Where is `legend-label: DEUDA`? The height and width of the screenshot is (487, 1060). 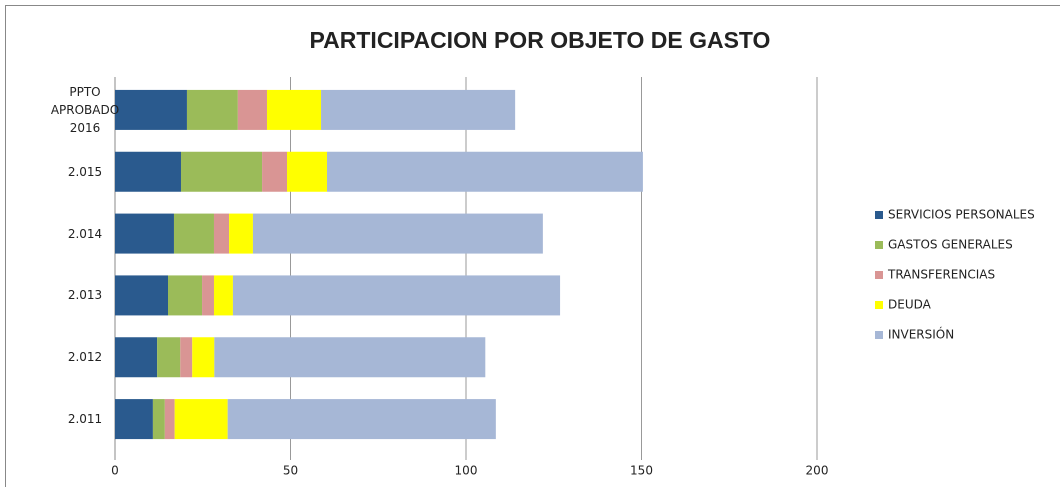 legend-label: DEUDA is located at coordinates (910, 305).